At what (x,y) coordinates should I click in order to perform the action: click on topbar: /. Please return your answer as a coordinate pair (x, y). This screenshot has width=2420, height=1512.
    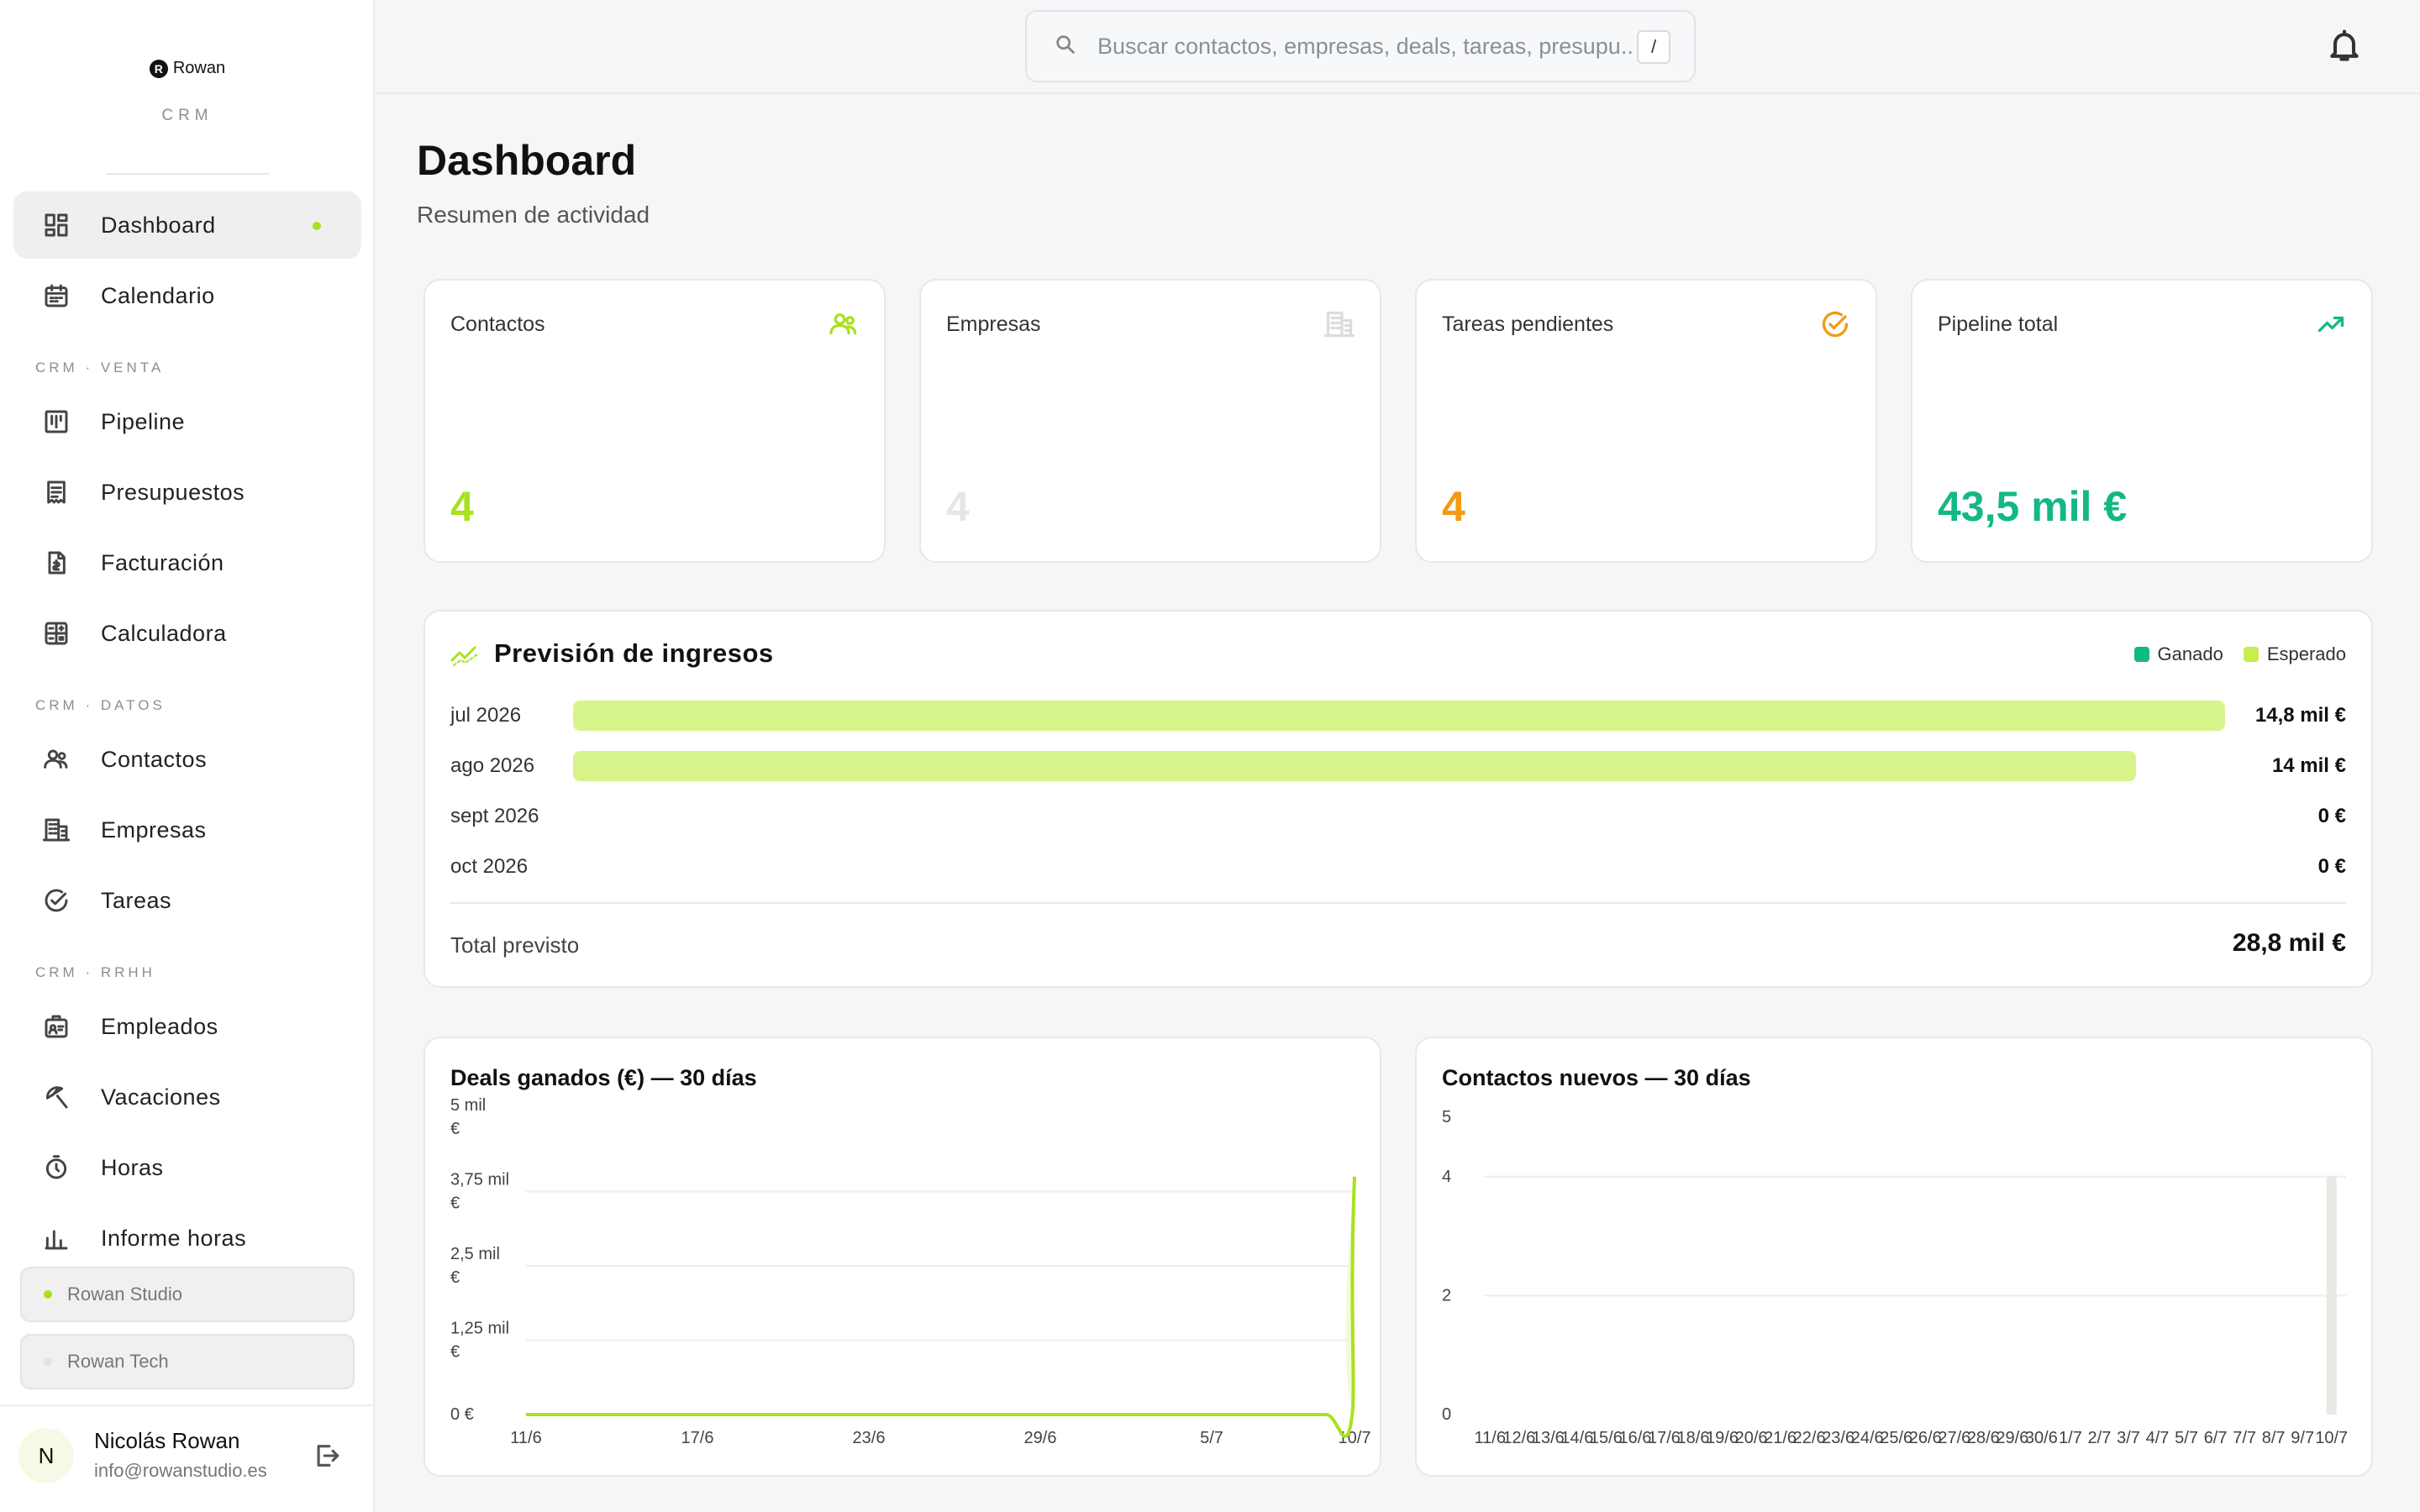
    Looking at the image, I should click on (1397, 47).